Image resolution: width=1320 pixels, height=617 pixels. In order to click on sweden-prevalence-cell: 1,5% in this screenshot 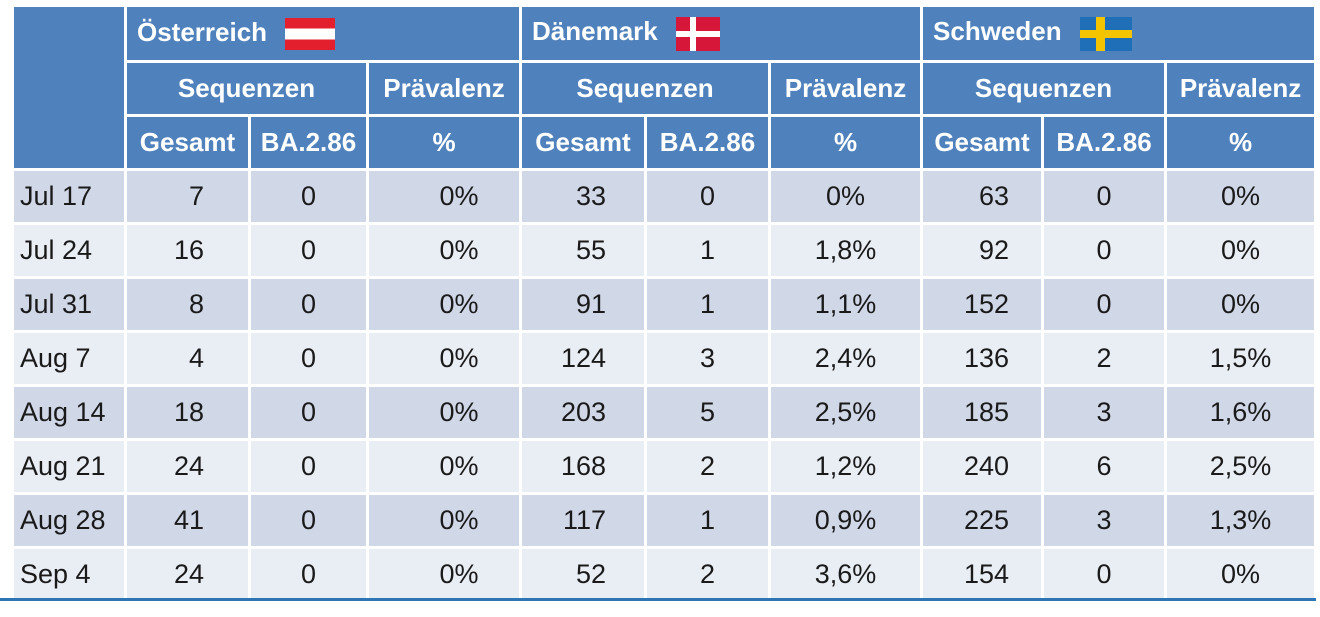, I will do `click(1241, 358)`.